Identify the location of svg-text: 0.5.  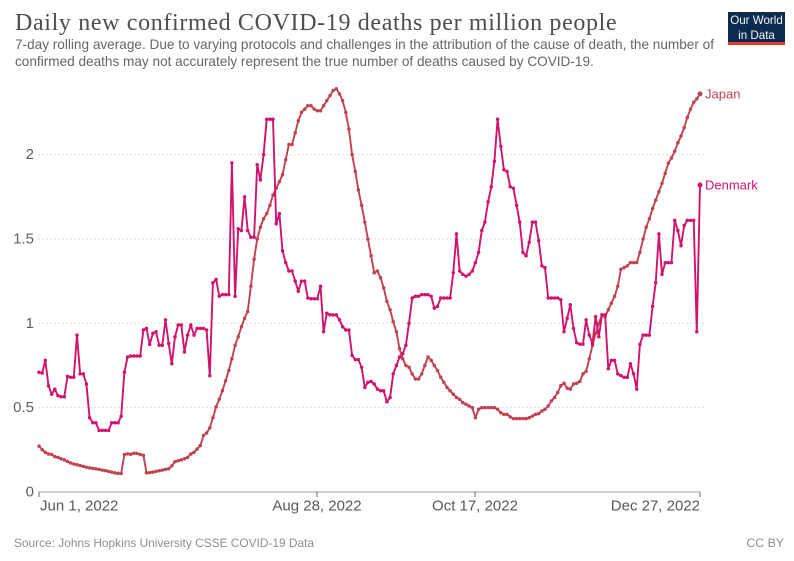
(23, 407).